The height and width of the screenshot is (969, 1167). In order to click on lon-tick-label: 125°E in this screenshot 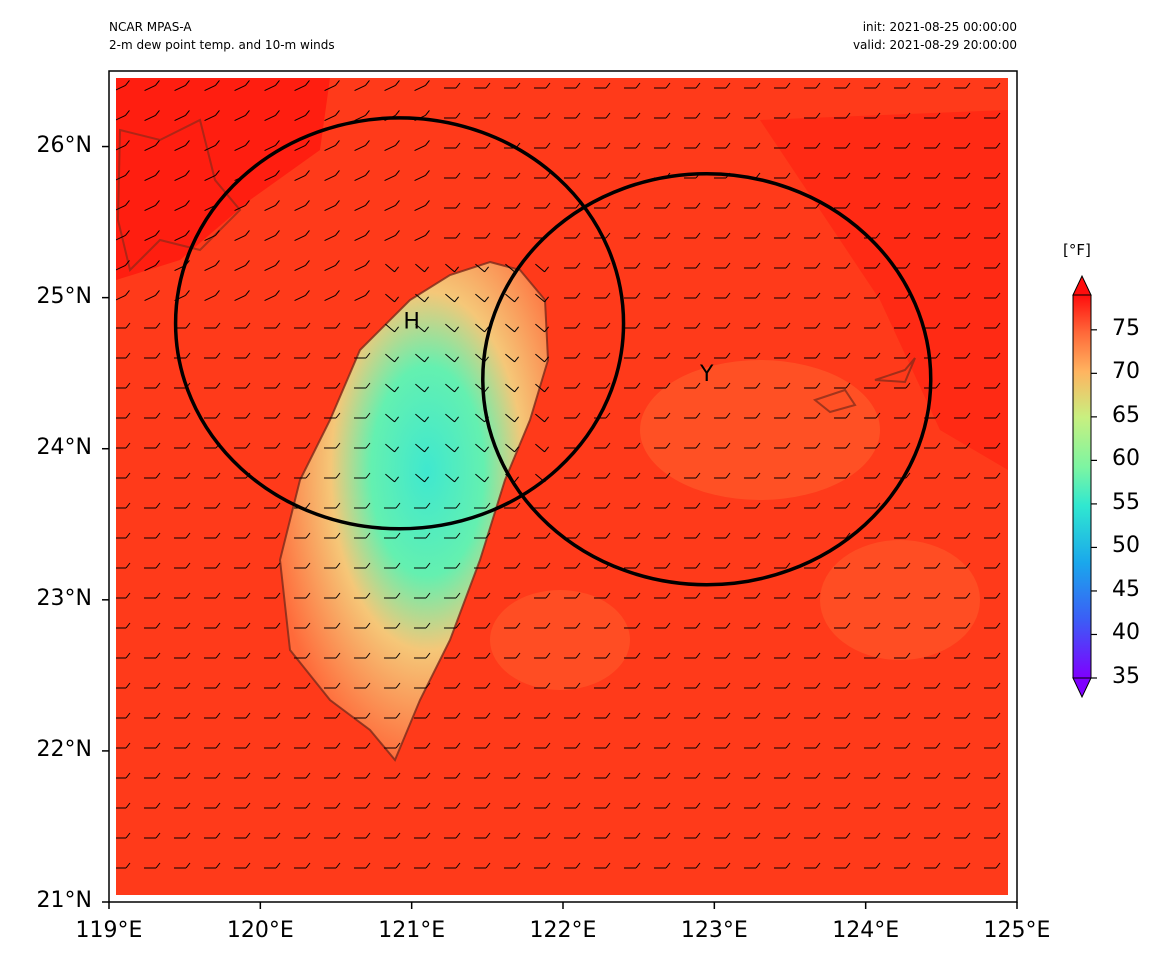, I will do `click(1017, 930)`.